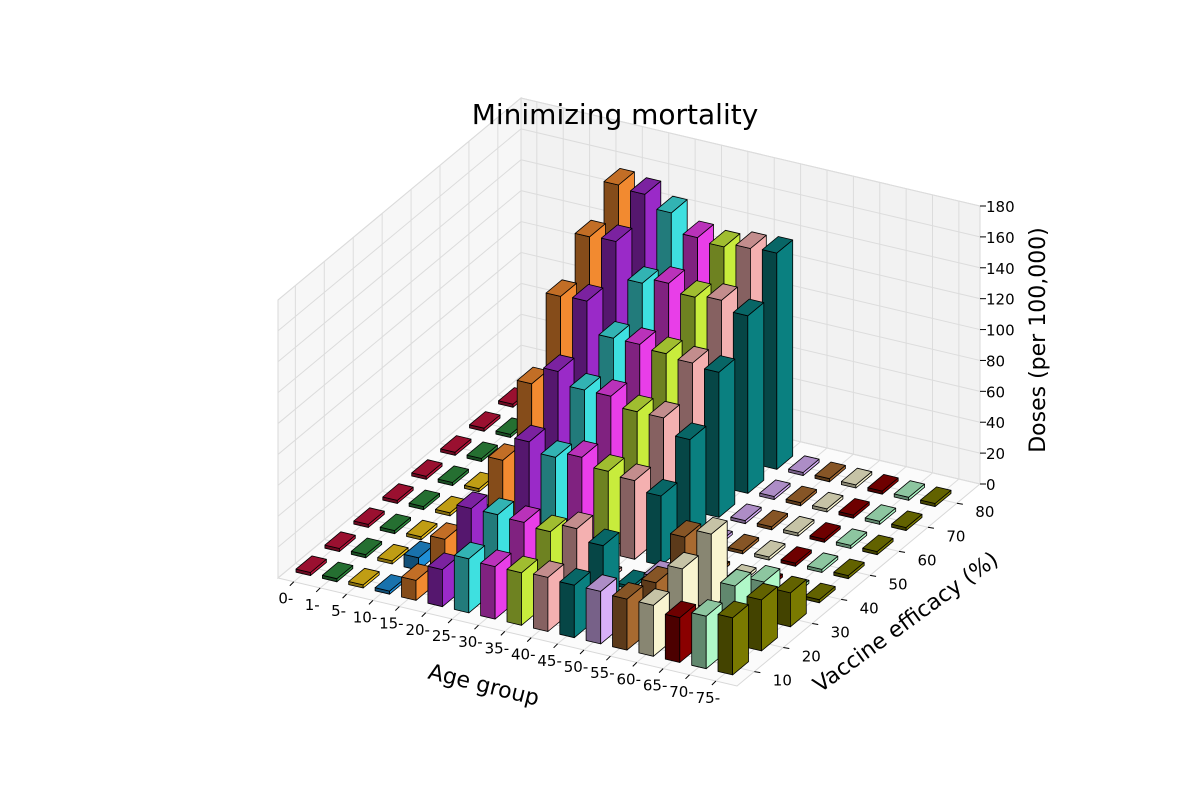 The width and height of the screenshot is (1200, 800). Describe the element at coordinates (312, 605) in the screenshot. I see `x-tick-label: 1-` at that location.